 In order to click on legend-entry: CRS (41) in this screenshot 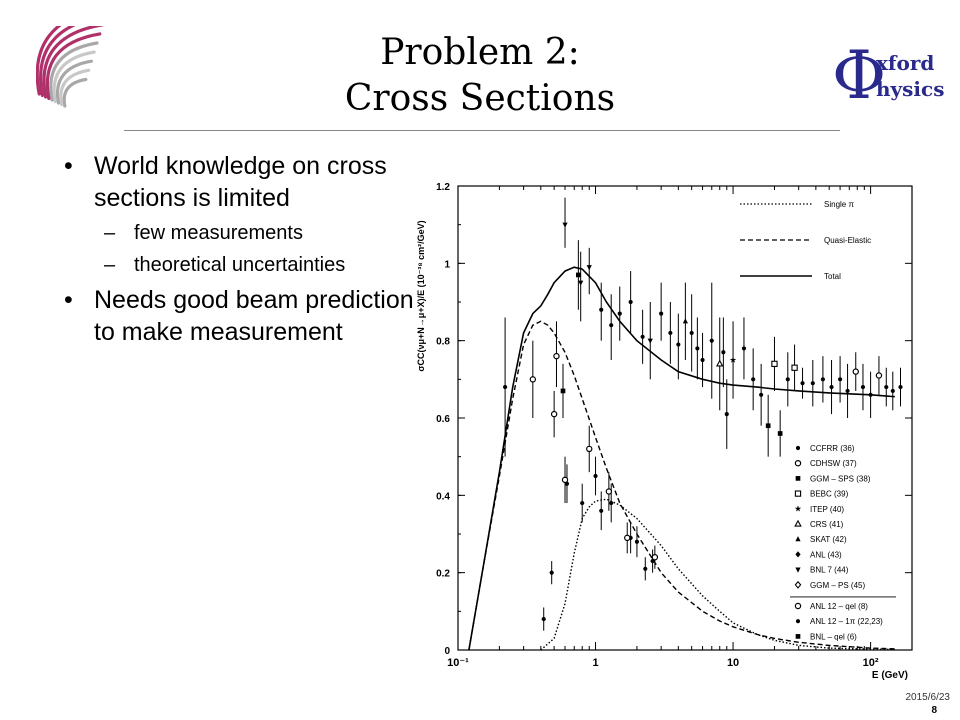, I will do `click(827, 524)`.